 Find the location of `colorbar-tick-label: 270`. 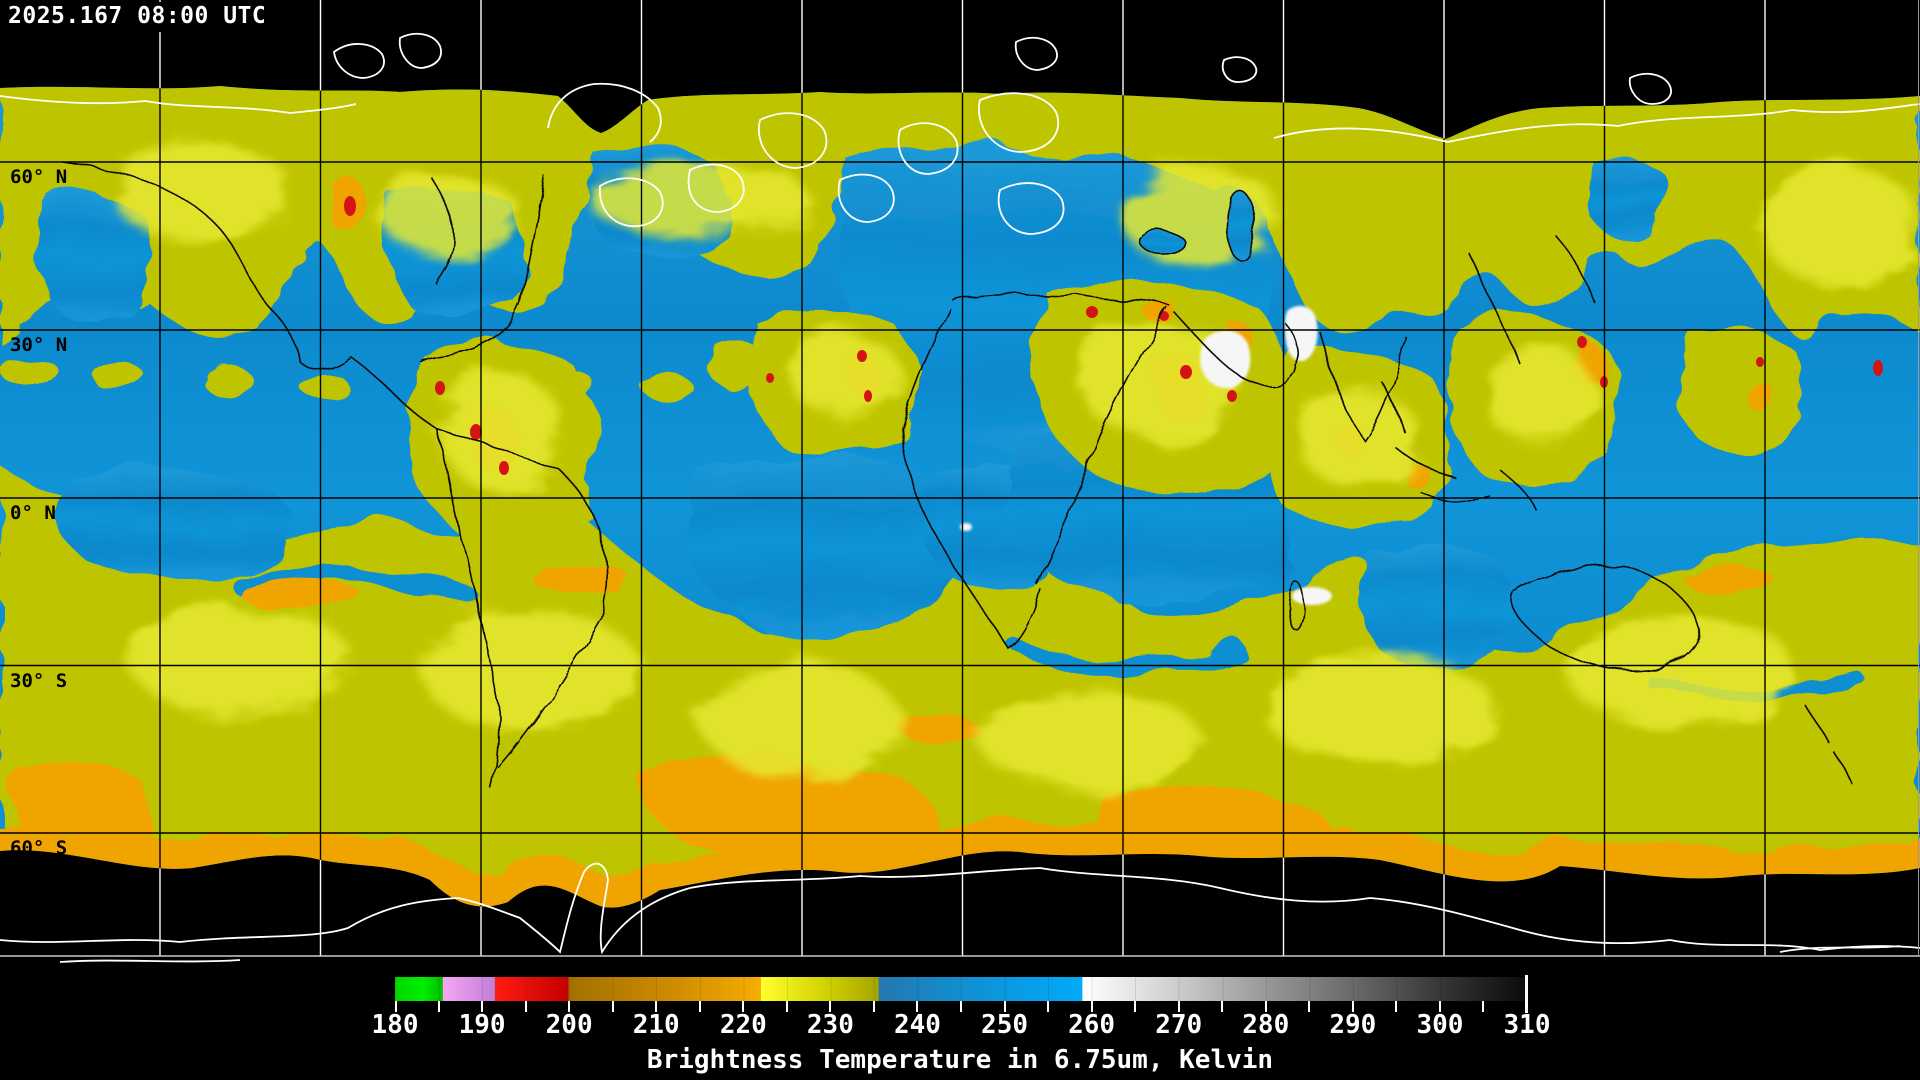

colorbar-tick-label: 270 is located at coordinates (1179, 1025).